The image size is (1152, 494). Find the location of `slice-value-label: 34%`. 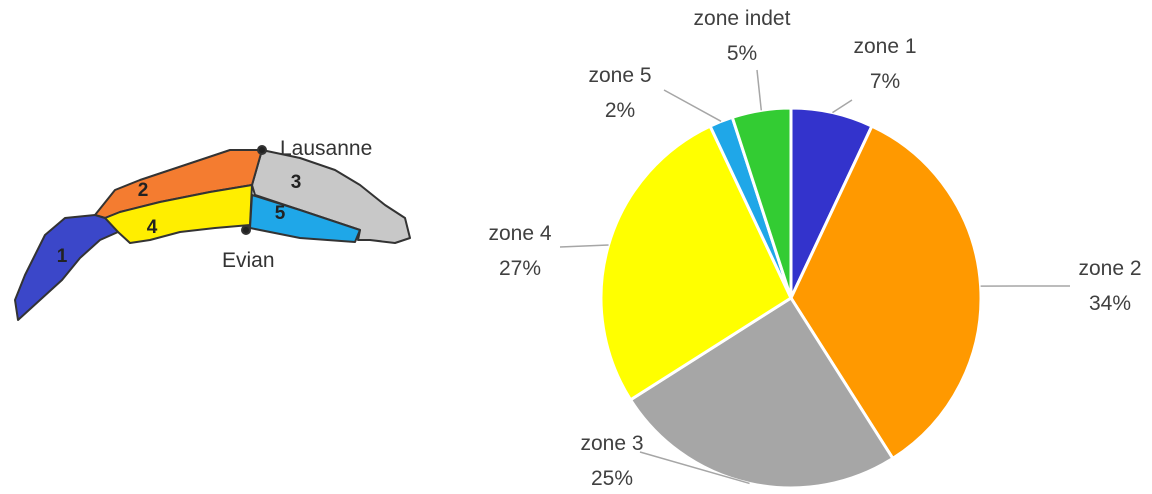

slice-value-label: 34% is located at coordinates (1110, 303).